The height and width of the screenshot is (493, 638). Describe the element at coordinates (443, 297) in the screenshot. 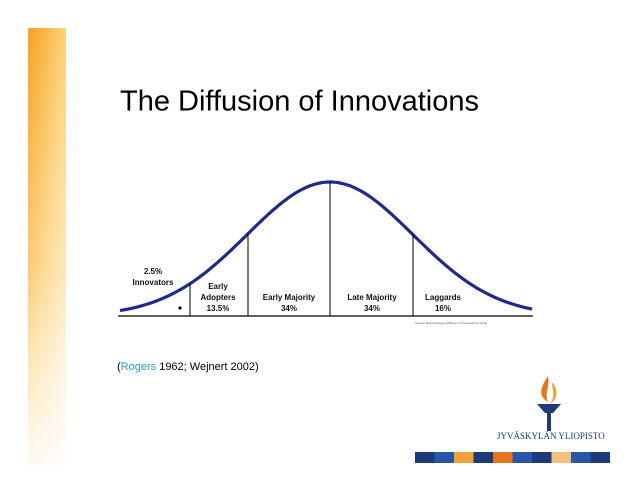

I see `segment-label: Laggards` at that location.